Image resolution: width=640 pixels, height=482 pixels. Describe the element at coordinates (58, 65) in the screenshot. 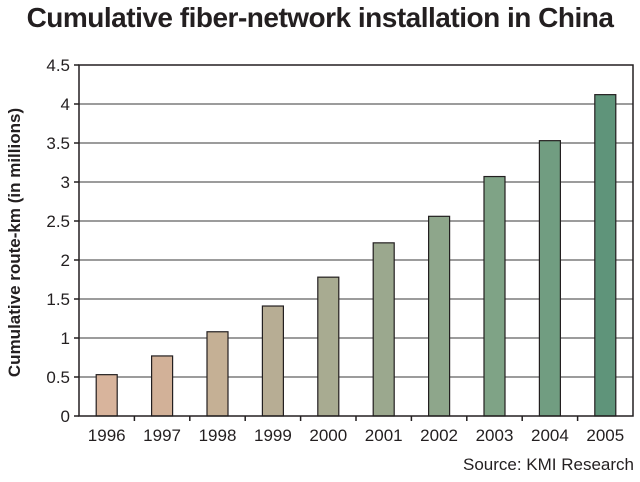

I see `y-tick-label: 4.5` at that location.